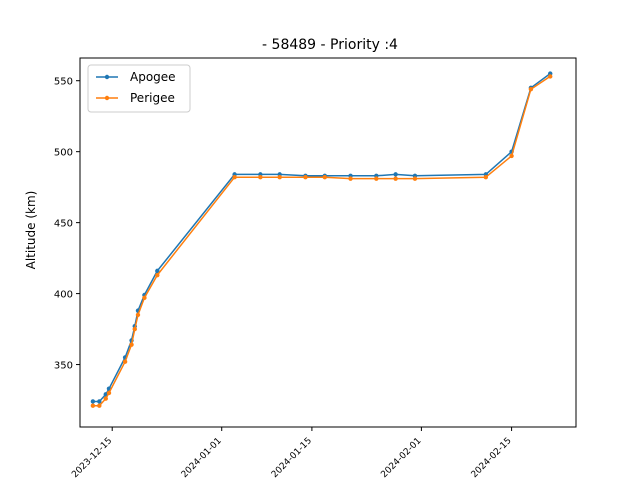 The height and width of the screenshot is (480, 640). Describe the element at coordinates (139, 88) in the screenshot. I see `legend: Apogee Perigee` at that location.